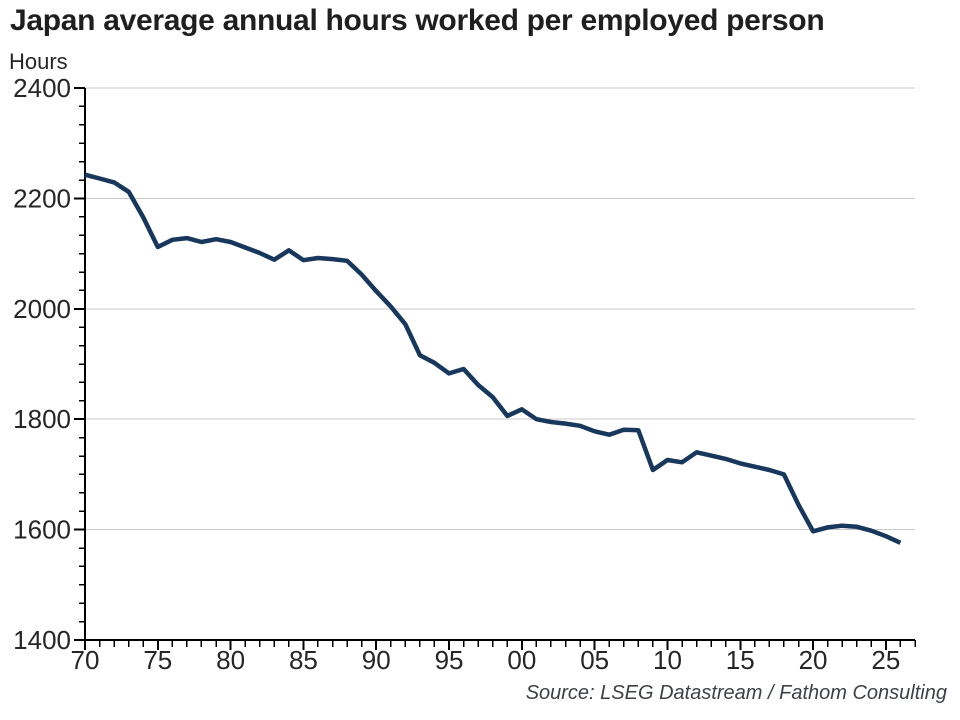  What do you see at coordinates (85, 660) in the screenshot?
I see `x-tick-label: 70` at bounding box center [85, 660].